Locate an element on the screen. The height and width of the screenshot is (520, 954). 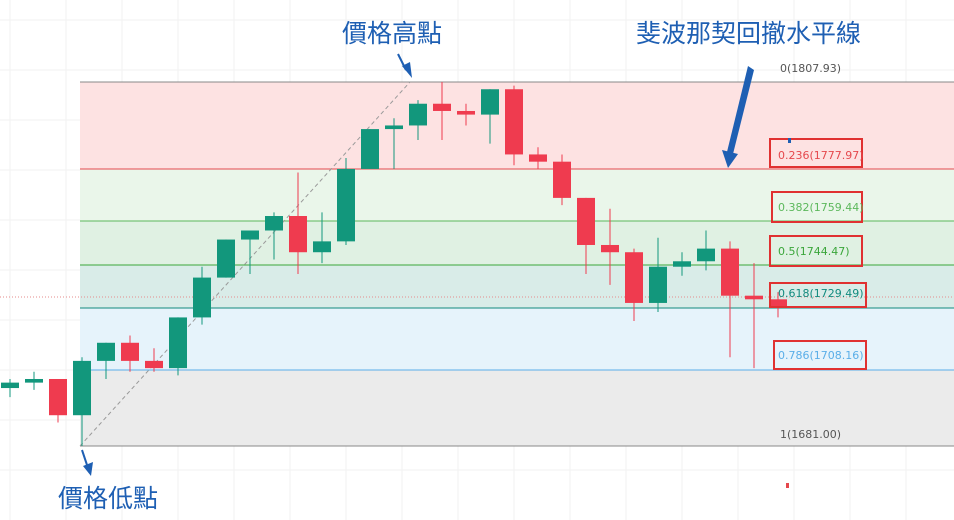
fib-label-0.786: 0.786(1708.16) is located at coordinates (821, 355).